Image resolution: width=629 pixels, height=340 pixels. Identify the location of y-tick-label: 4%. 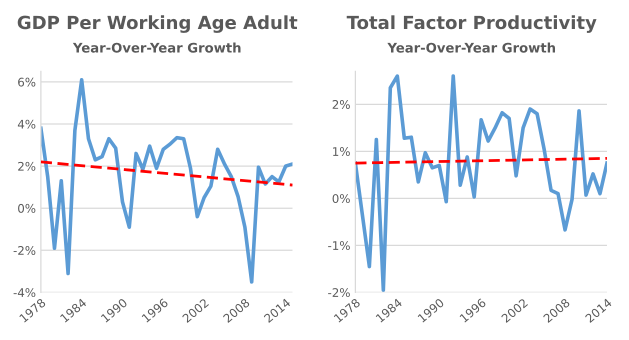
(27, 124).